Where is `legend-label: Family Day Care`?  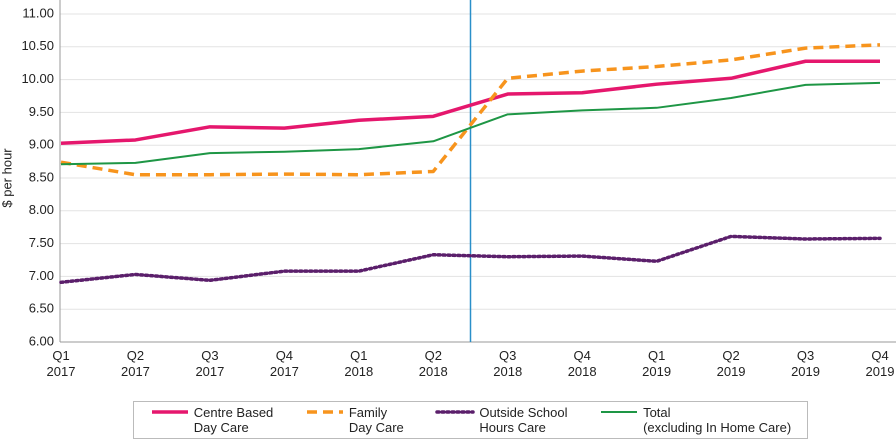
legend-label: Family Day Care is located at coordinates (376, 420).